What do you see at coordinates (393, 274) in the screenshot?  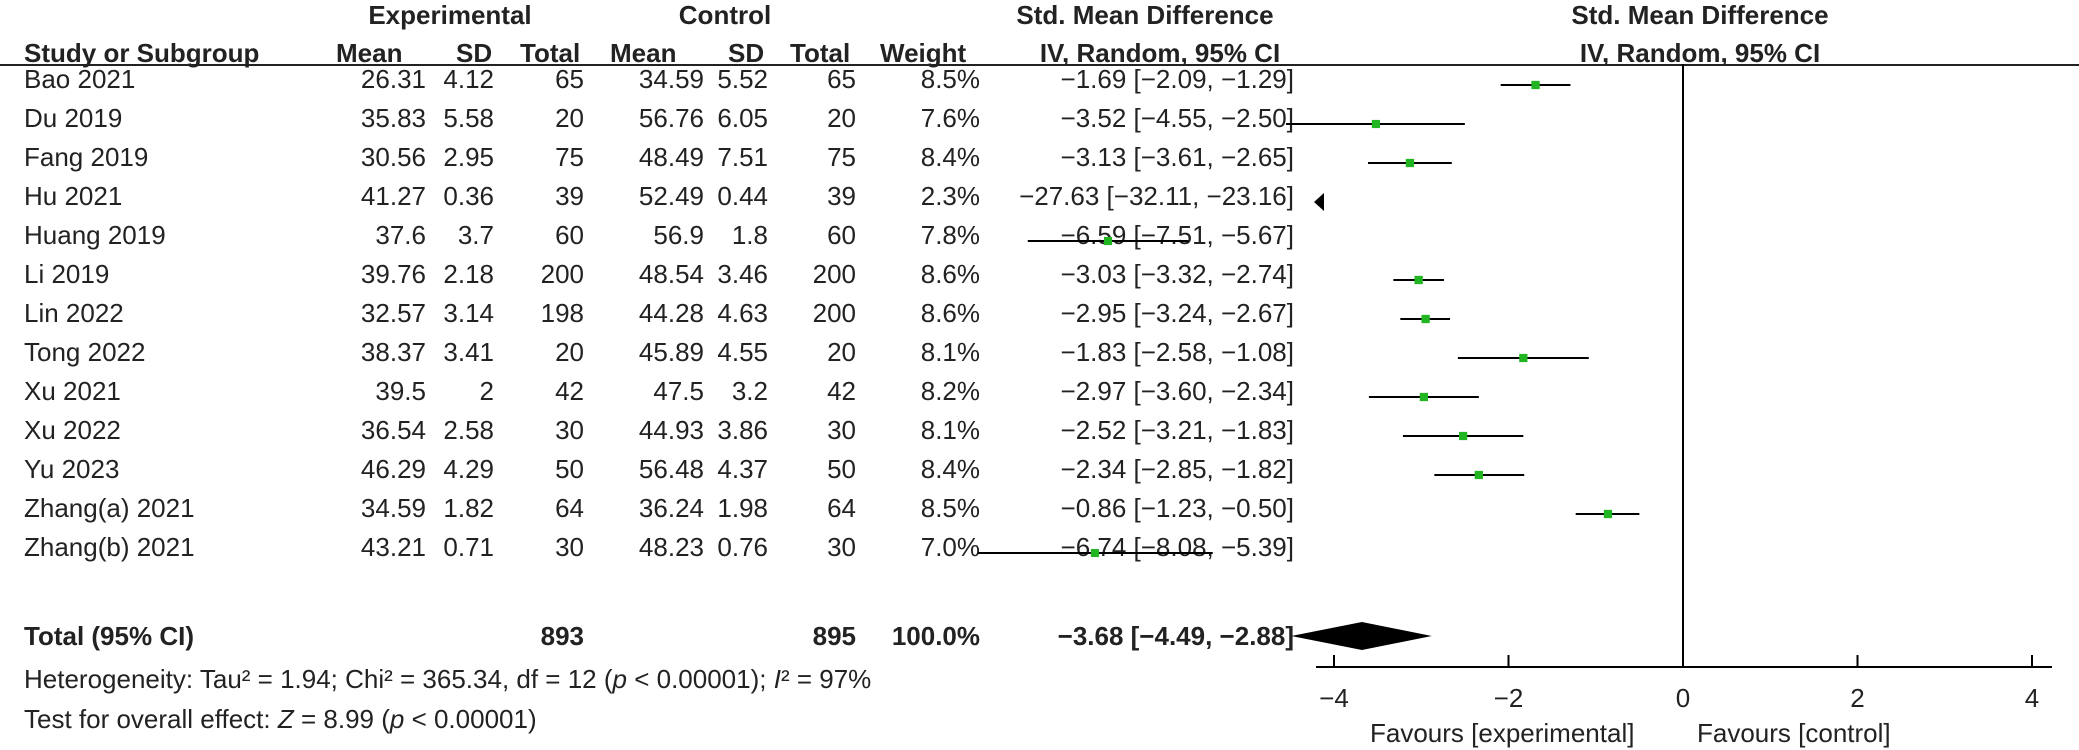 I see `mean-experimental: 39.76` at bounding box center [393, 274].